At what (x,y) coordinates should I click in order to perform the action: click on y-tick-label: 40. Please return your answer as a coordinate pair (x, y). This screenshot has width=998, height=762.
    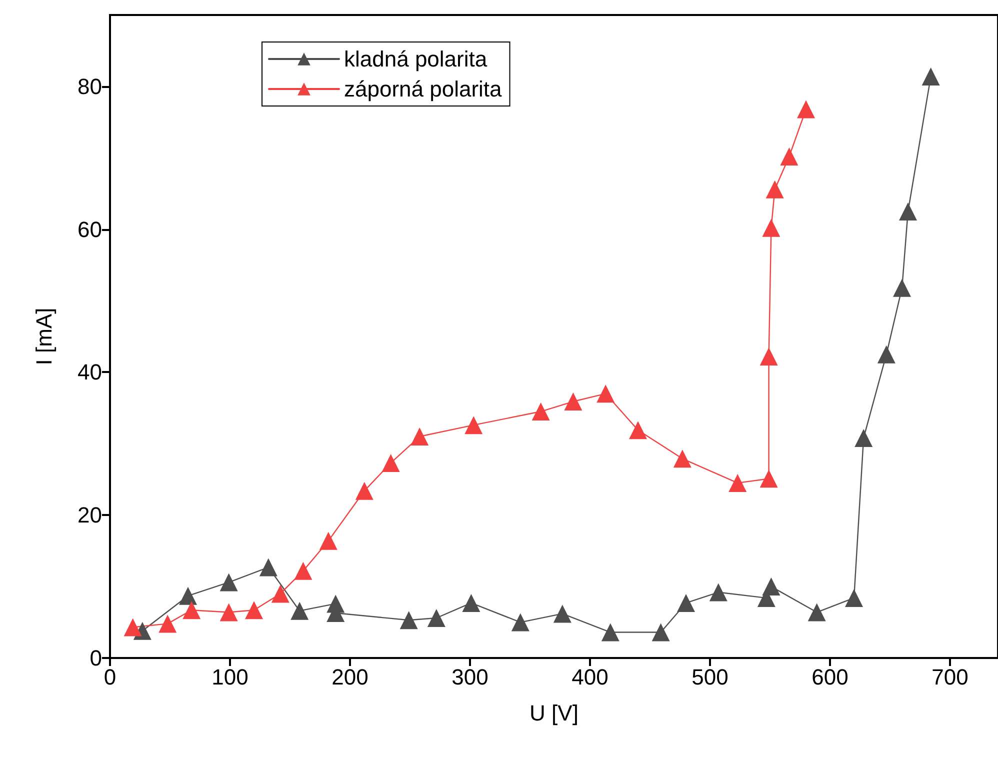
    Looking at the image, I should click on (90, 372).